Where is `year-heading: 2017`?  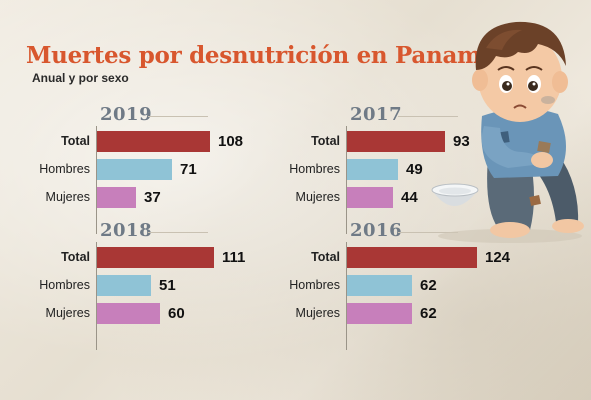 year-heading: 2017 is located at coordinates (376, 114).